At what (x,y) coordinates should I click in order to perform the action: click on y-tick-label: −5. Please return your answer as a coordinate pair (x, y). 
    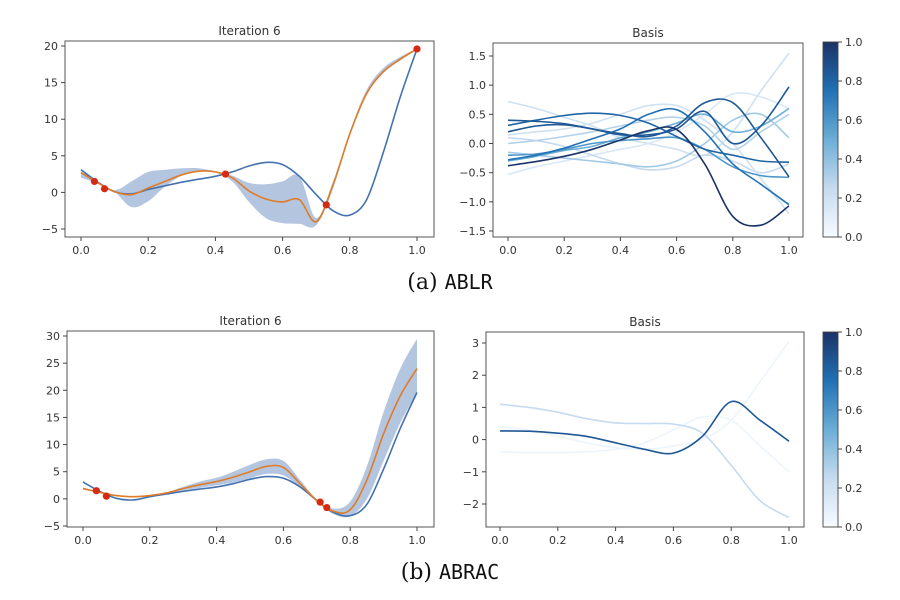
    Looking at the image, I should click on (50, 229).